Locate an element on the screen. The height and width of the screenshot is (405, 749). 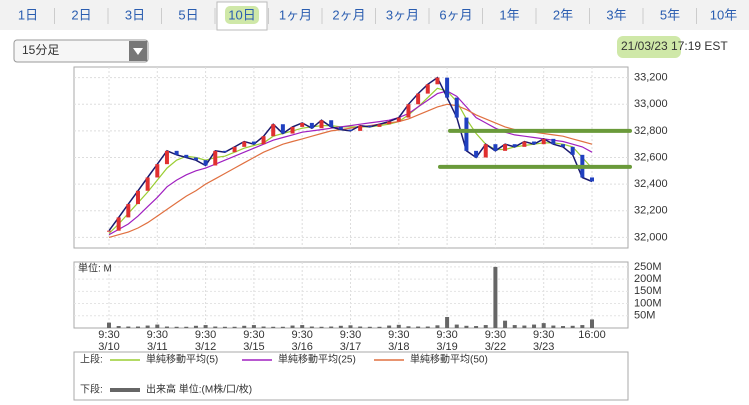
x-tick-label: 9:30 3/12 is located at coordinates (205, 341).